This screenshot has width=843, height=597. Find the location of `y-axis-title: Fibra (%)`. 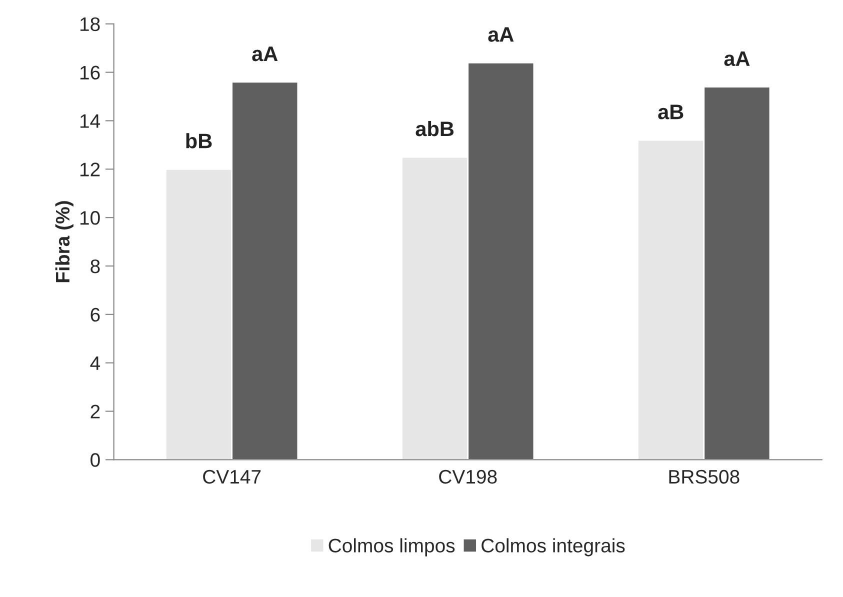

y-axis-title: Fibra (%) is located at coordinates (64, 241).